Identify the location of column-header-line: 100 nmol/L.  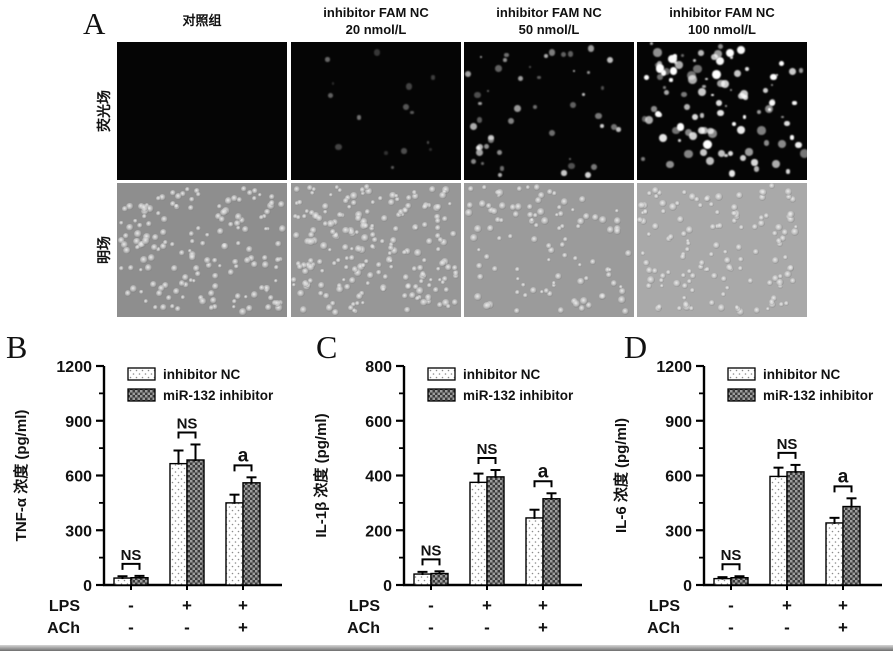
(722, 29).